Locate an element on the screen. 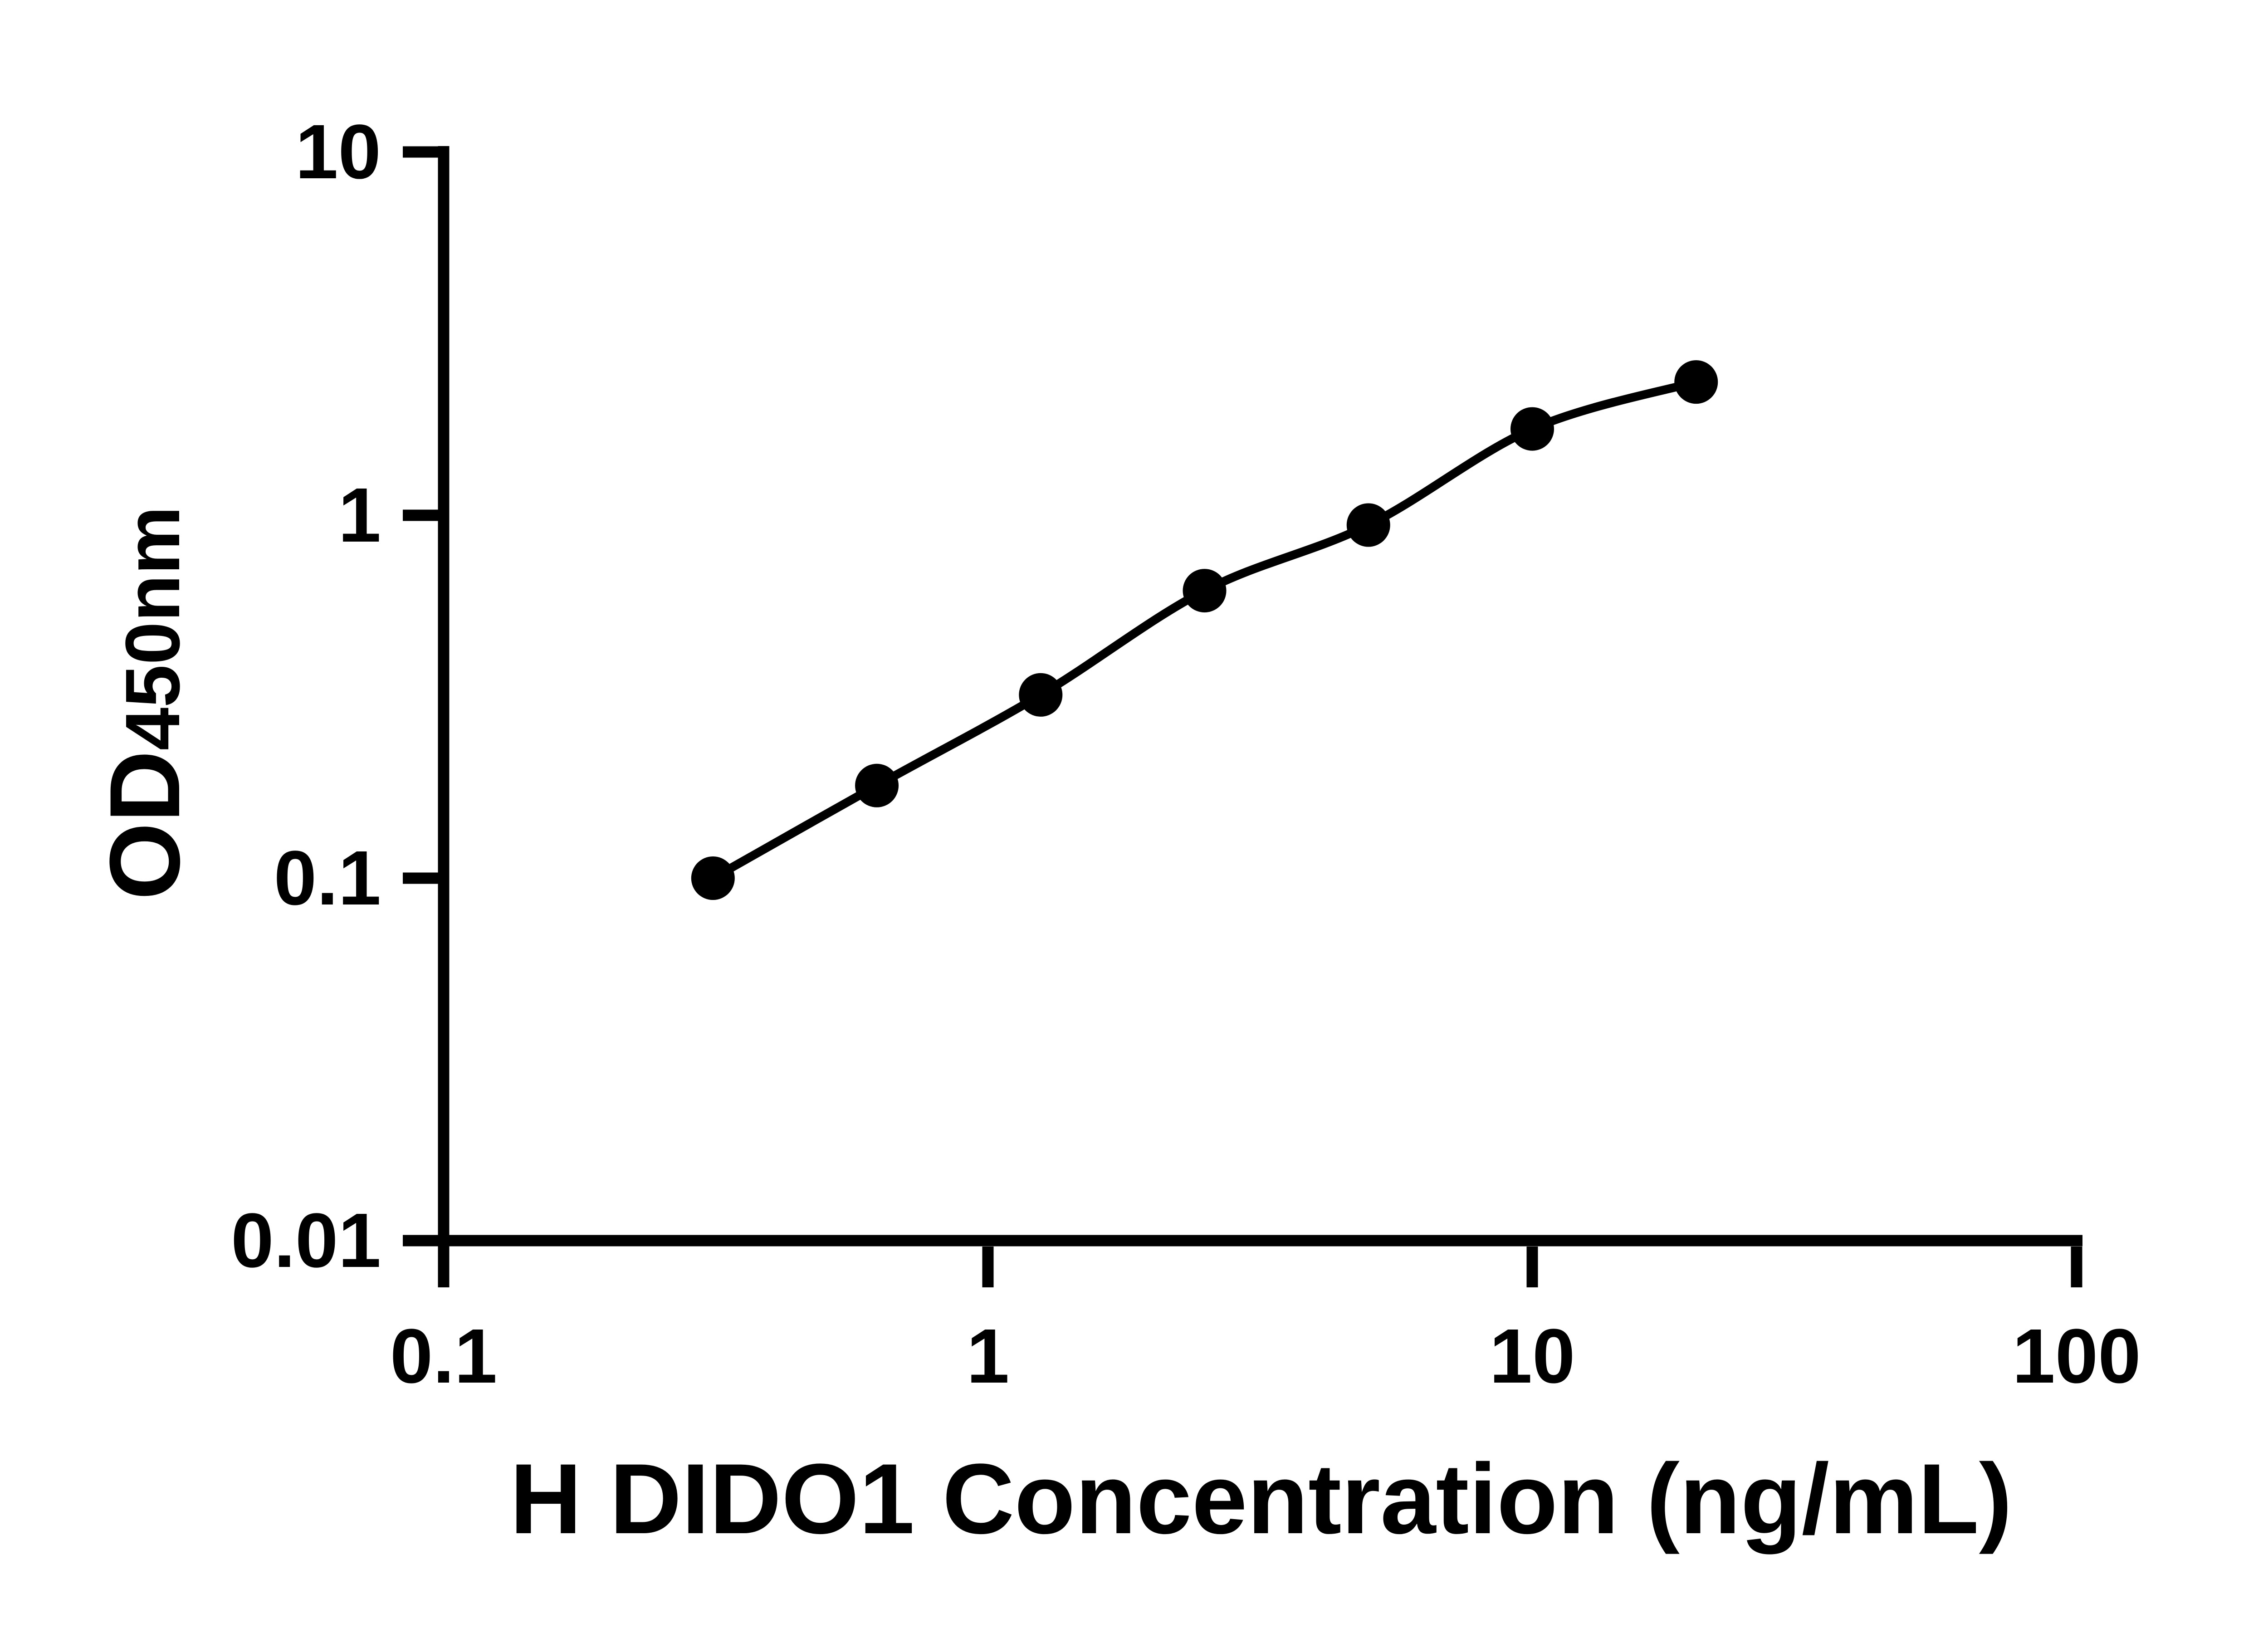 This screenshot has width=2268, height=1633. y-tick-label-0.1: 0.1 is located at coordinates (327, 878).